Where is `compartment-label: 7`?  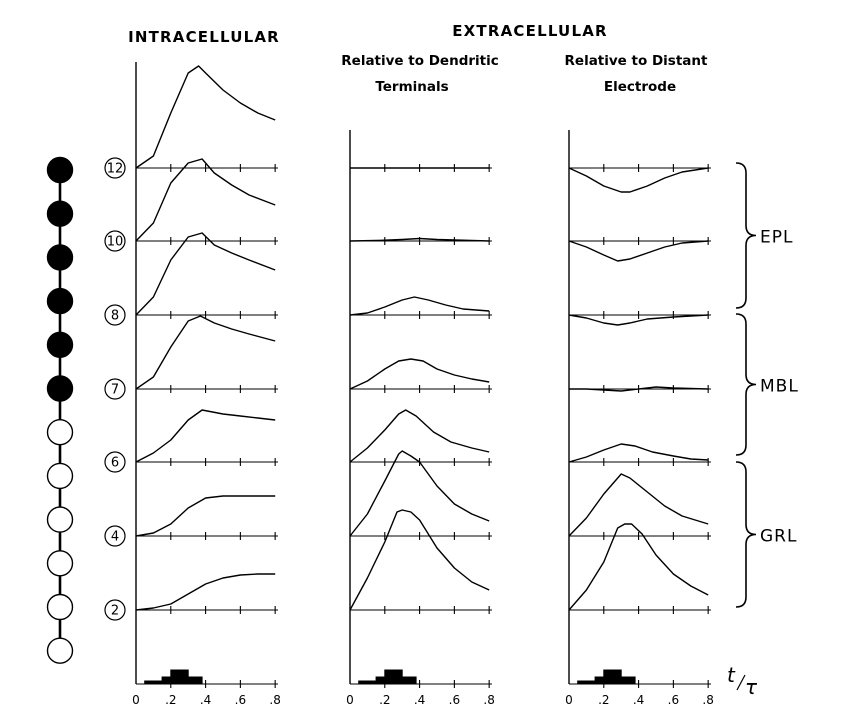 compartment-label: 7 is located at coordinates (115, 390).